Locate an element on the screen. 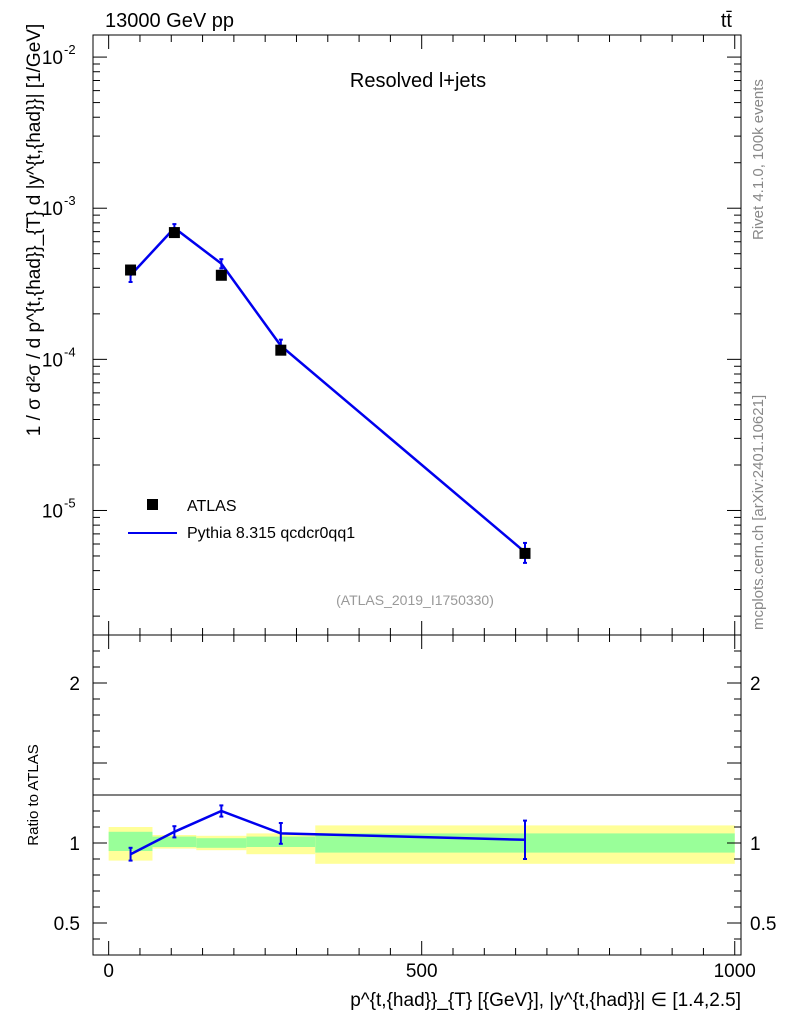 The width and height of the screenshot is (786, 1024). ratio-y-tick-label-right: 1 is located at coordinates (755, 844).